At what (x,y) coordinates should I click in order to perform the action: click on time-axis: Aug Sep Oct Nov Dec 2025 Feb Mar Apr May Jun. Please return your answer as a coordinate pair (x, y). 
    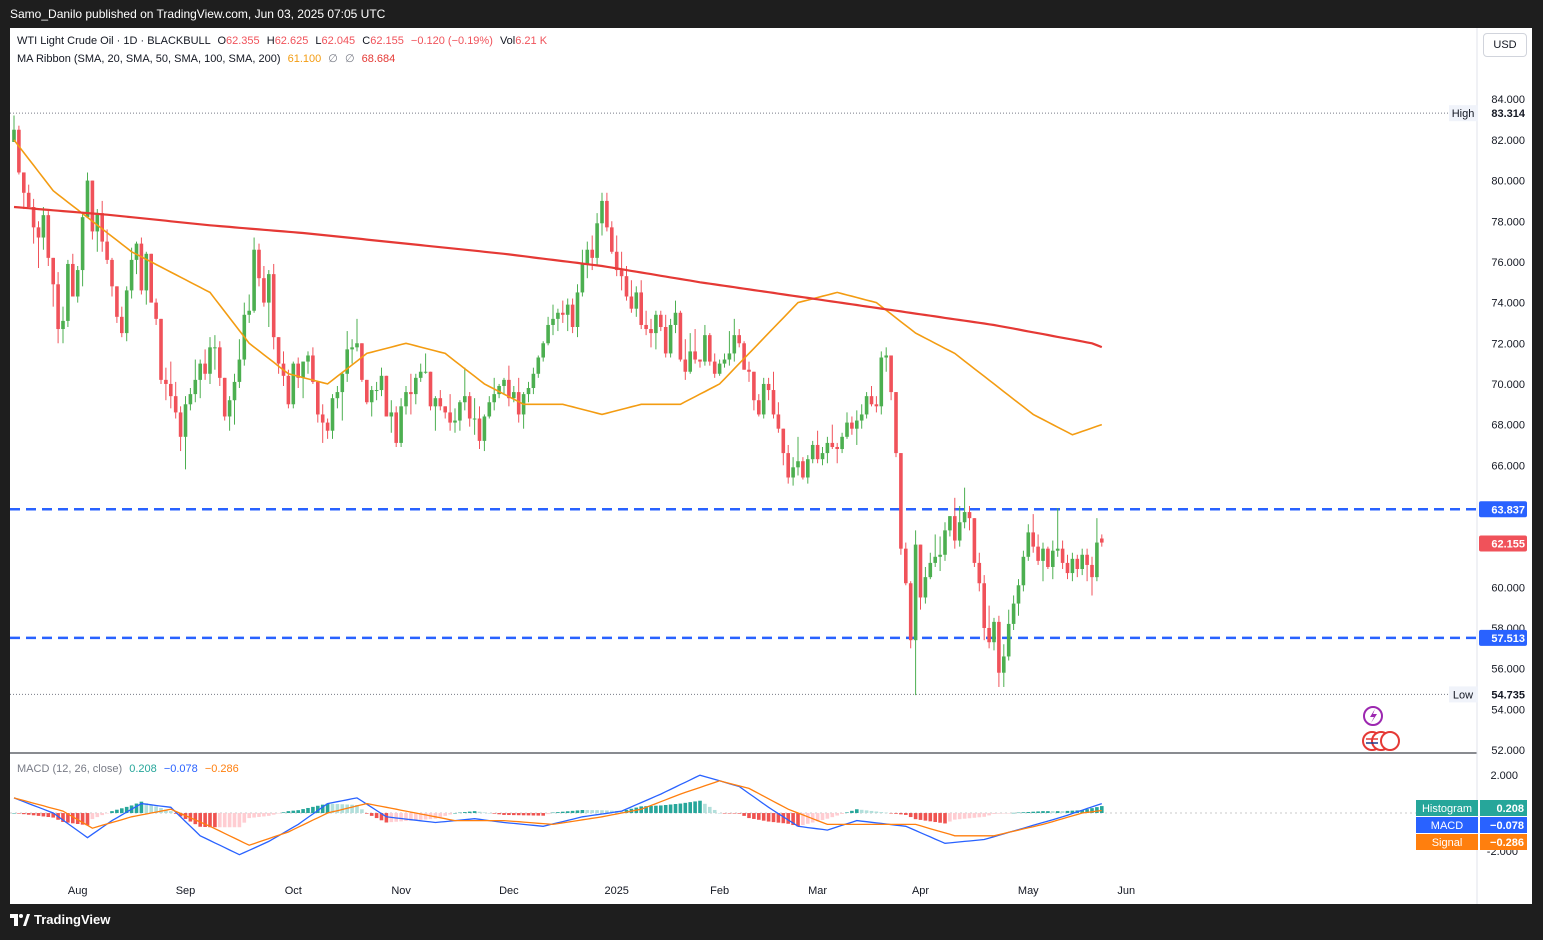
    Looking at the image, I should click on (601, 891).